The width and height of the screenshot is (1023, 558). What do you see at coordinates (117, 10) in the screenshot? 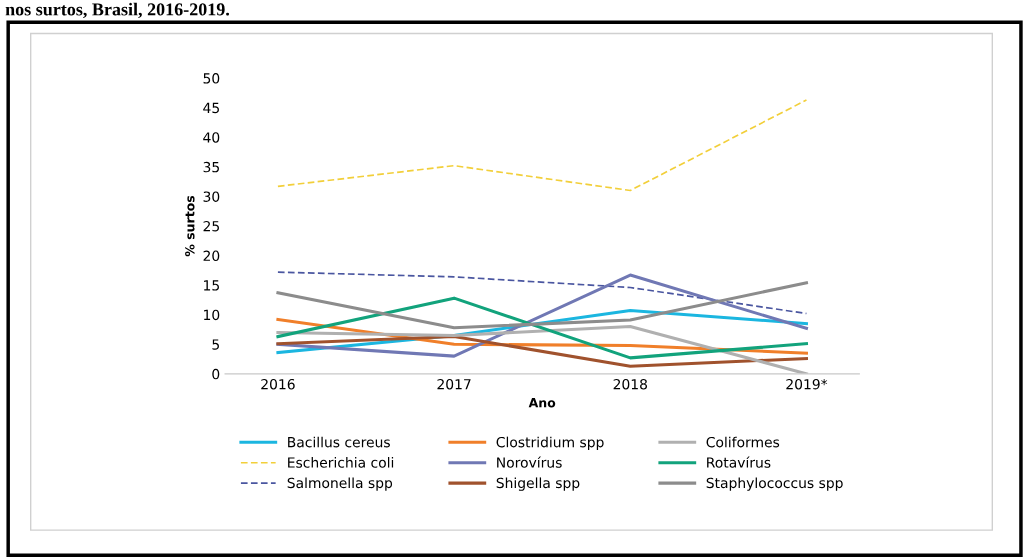
I see `chart-title: nos surtos, Brasil, 2016-2019.` at bounding box center [117, 10].